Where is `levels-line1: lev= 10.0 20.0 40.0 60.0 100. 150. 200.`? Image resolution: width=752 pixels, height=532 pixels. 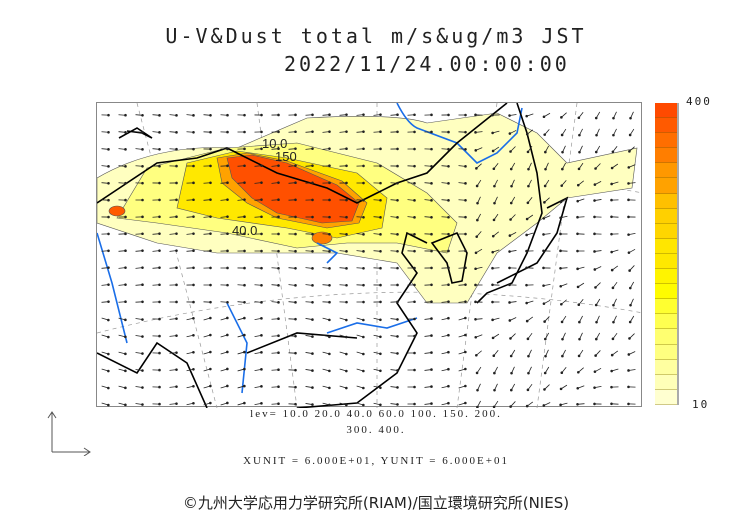 levels-line1: lev= 10.0 20.0 40.0 60.0 100. 150. 200. is located at coordinates (376, 414).